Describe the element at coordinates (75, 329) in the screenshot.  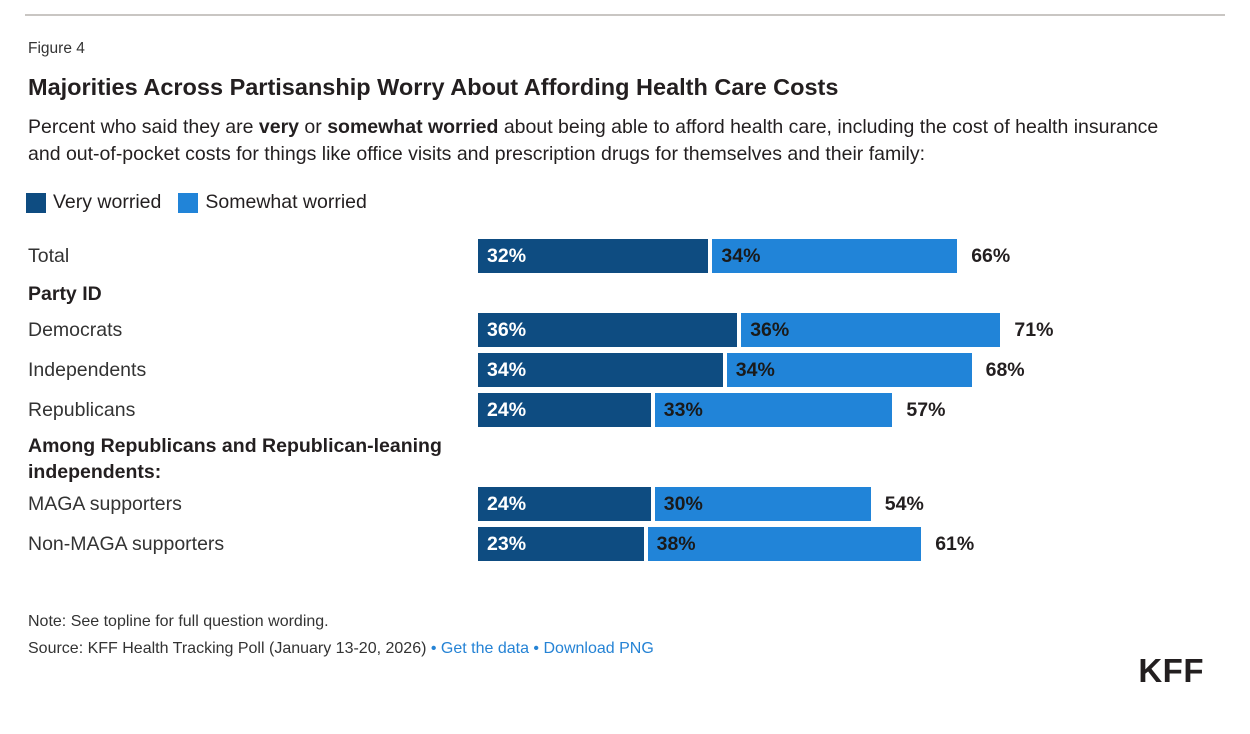
I see `row-label: Democrats` at that location.